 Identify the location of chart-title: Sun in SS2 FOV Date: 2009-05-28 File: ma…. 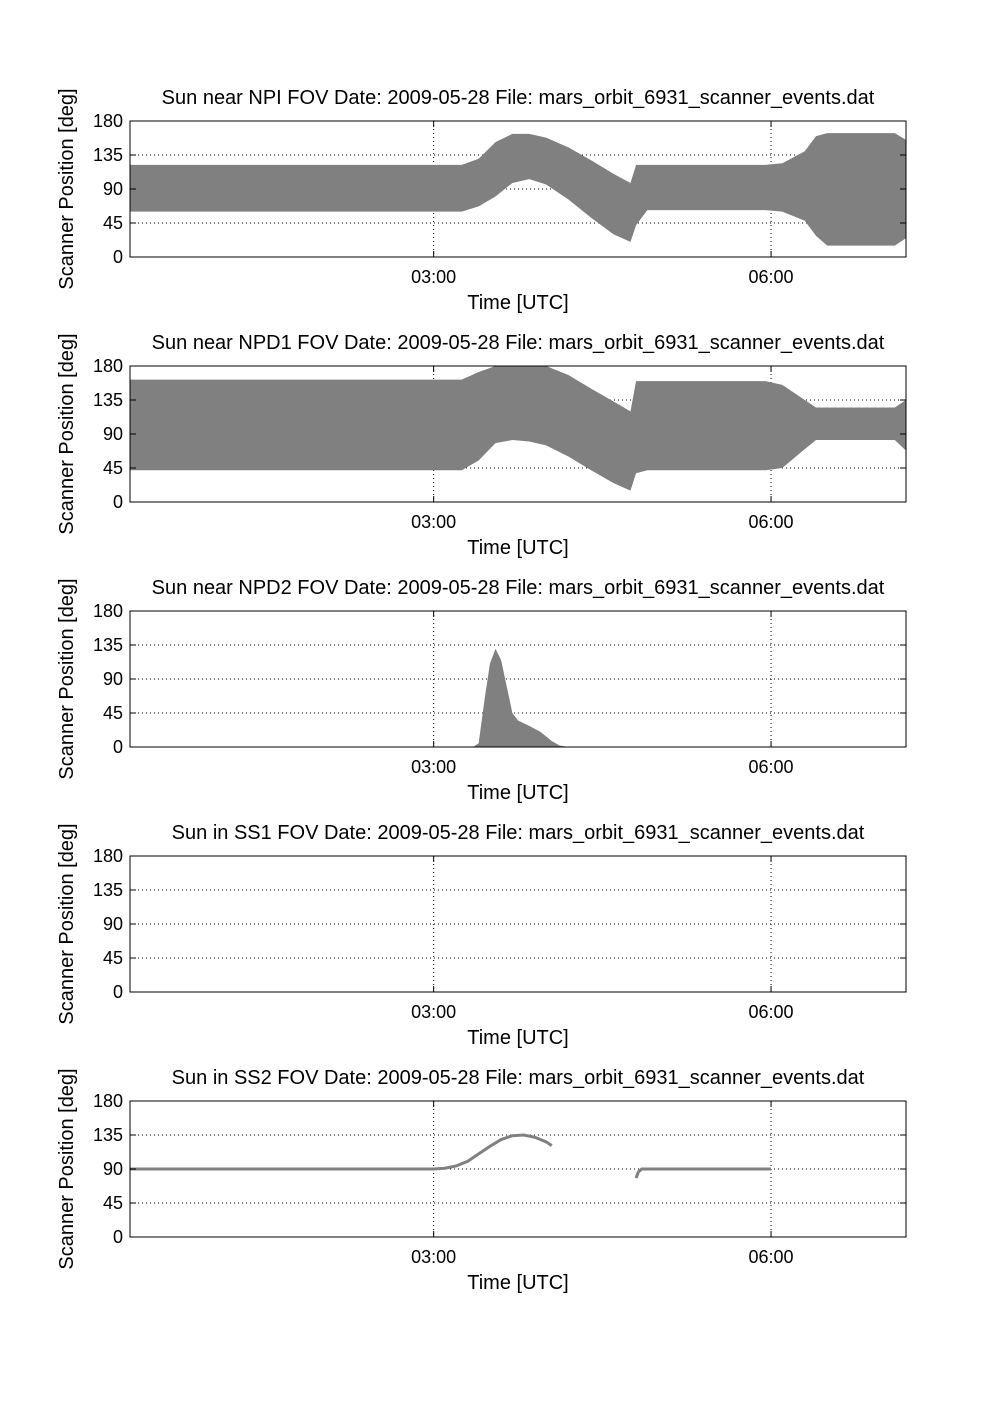
(518, 1078).